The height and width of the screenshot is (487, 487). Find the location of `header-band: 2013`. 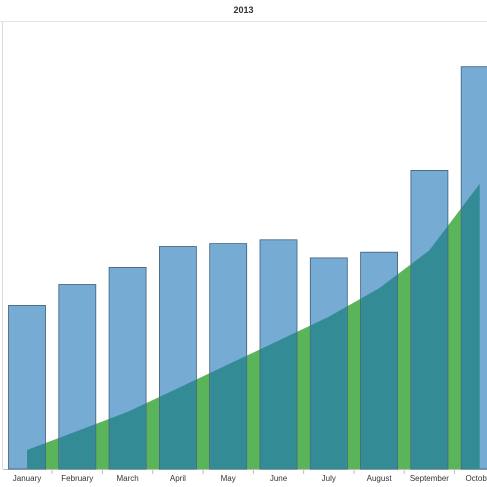

header-band: 2013 is located at coordinates (243, 11).